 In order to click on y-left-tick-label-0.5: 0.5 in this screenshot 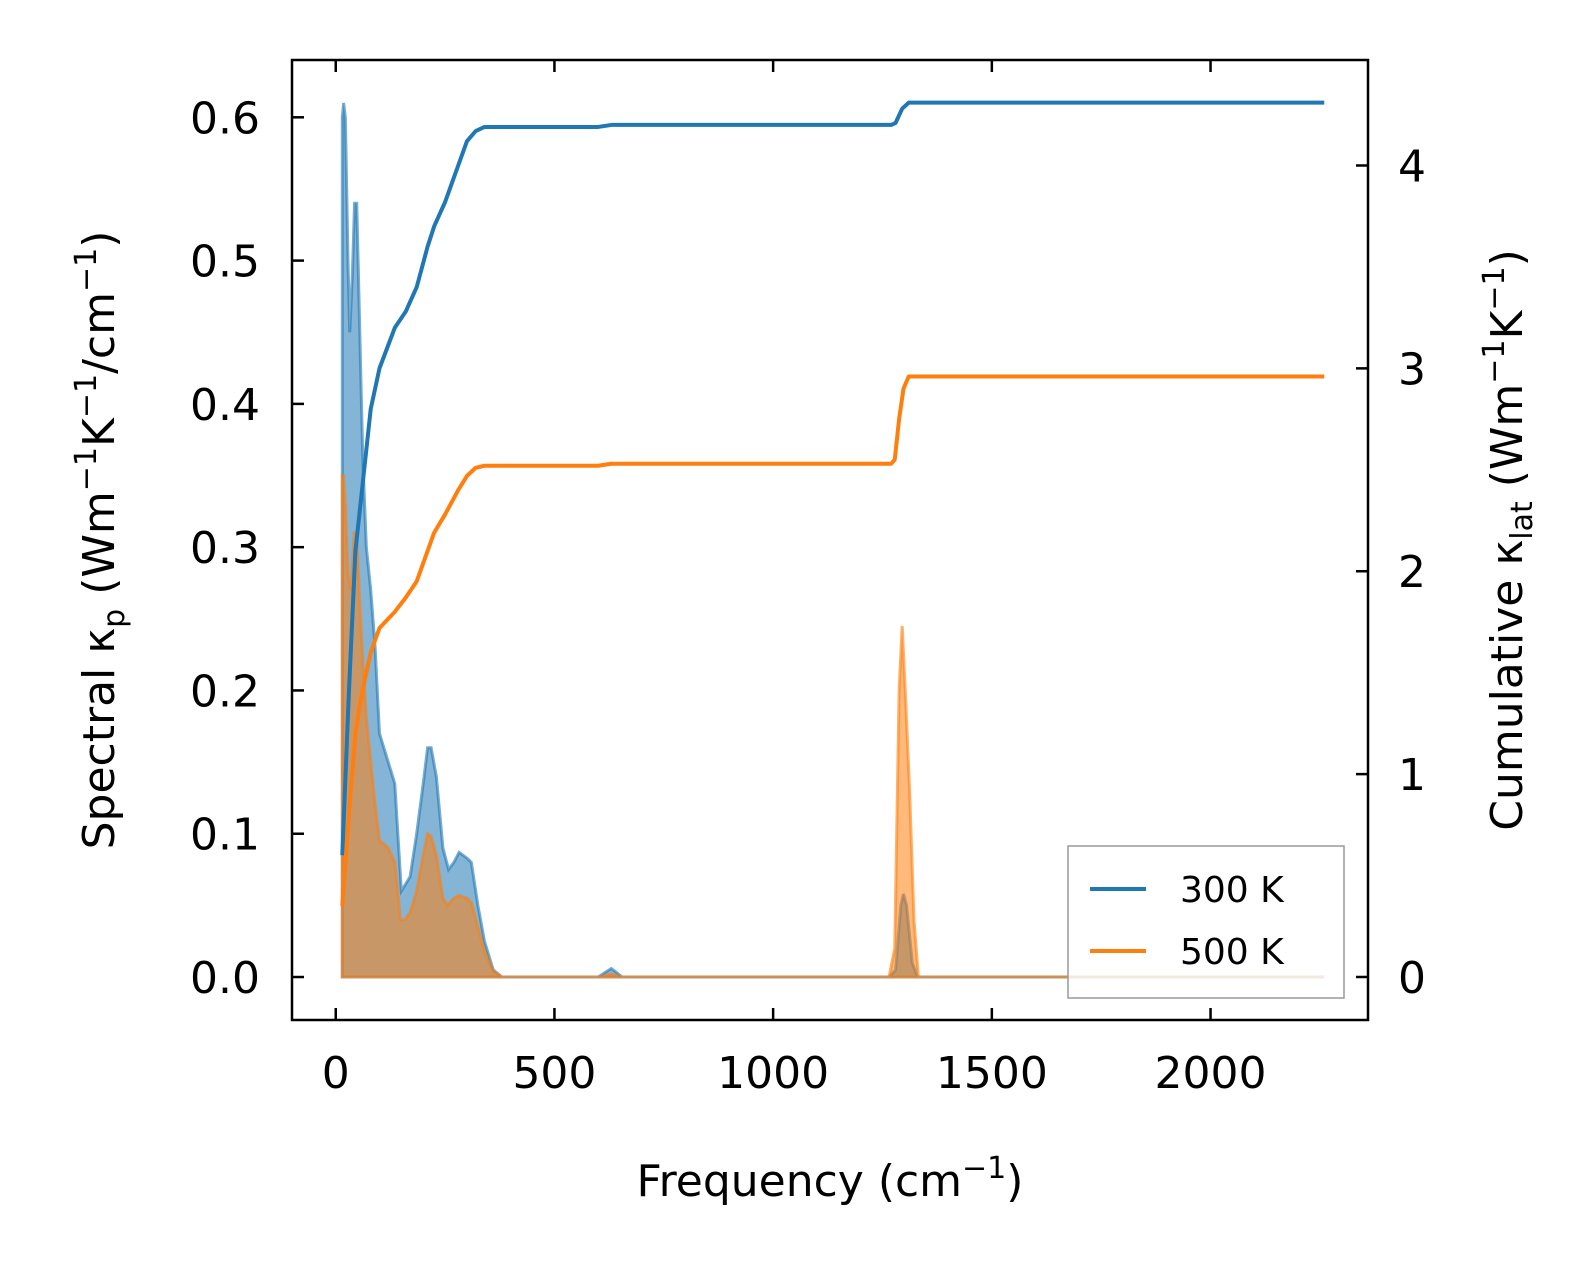, I will do `click(225, 262)`.